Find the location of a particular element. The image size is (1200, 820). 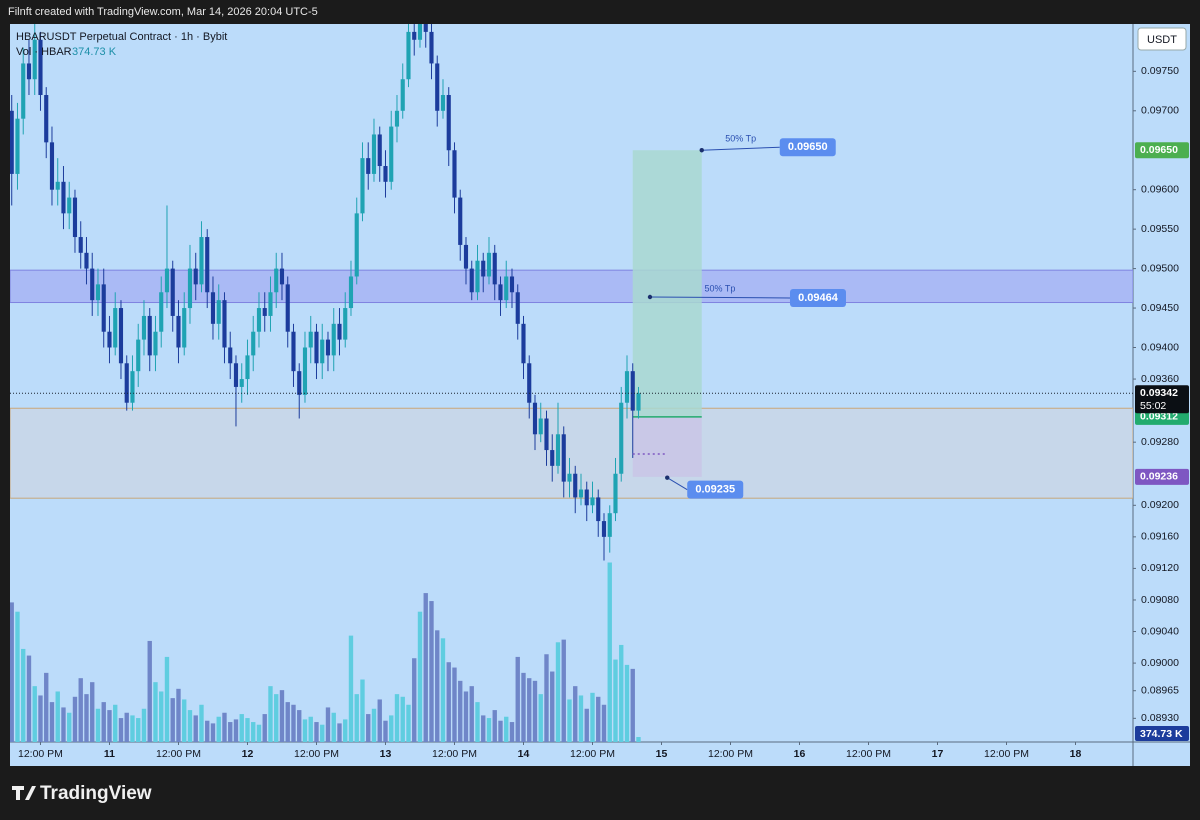

callout-box is located at coordinates (715, 489).